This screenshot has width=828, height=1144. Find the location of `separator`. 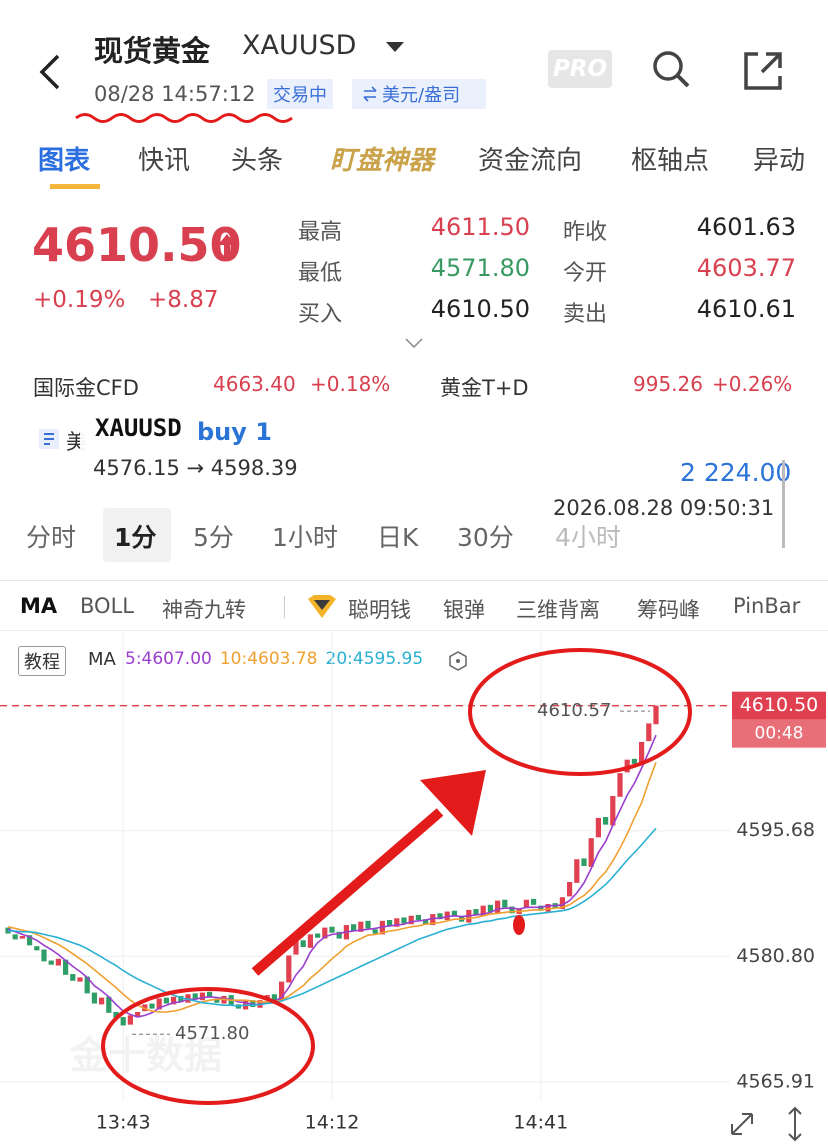

separator is located at coordinates (284, 607).